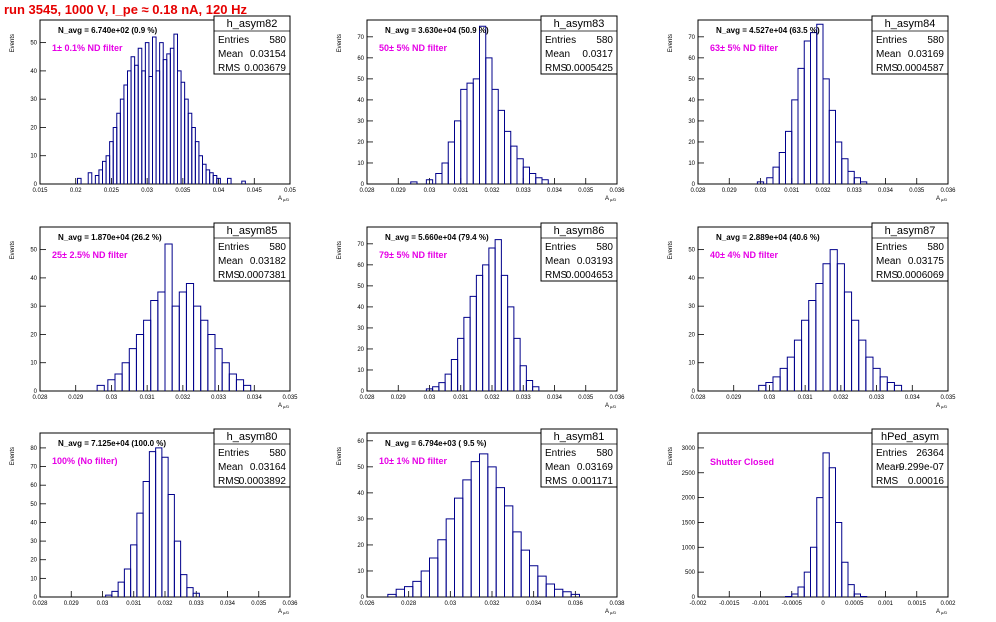 Image resolution: width=996 pixels, height=622 pixels. What do you see at coordinates (691, 101) in the screenshot?
I see `y-tick-label: 40` at bounding box center [691, 101].